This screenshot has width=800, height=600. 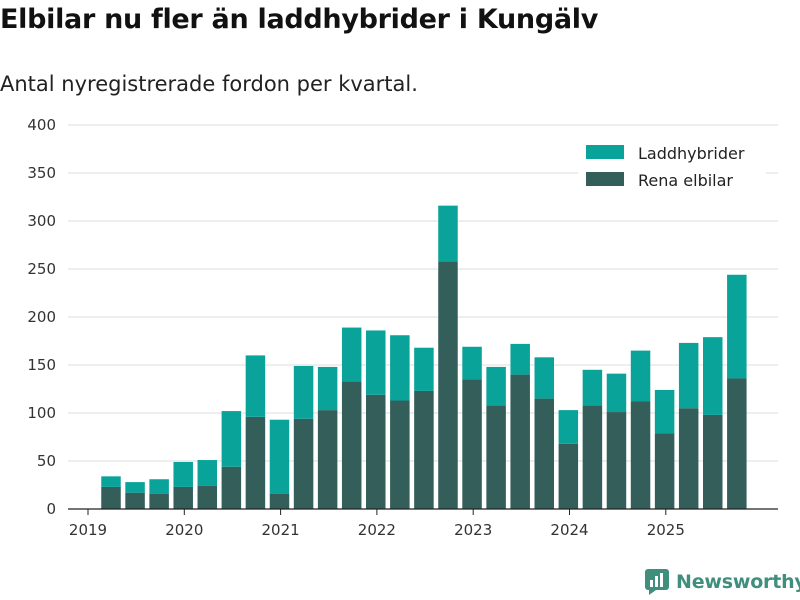 I want to click on y-tick-label: 350, so click(x=41, y=173).